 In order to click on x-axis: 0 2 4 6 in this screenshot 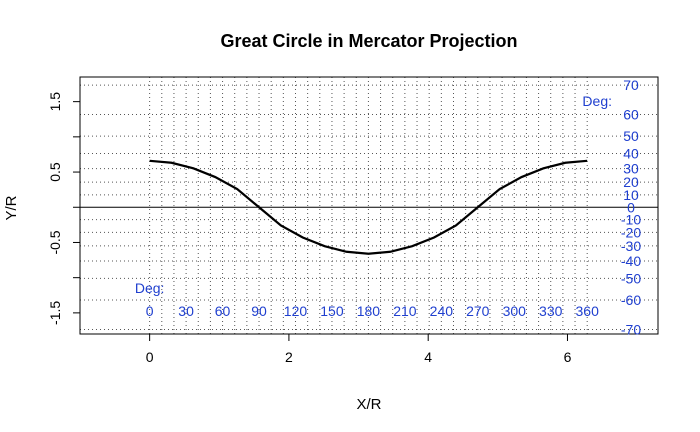, I will do `click(359, 349)`.